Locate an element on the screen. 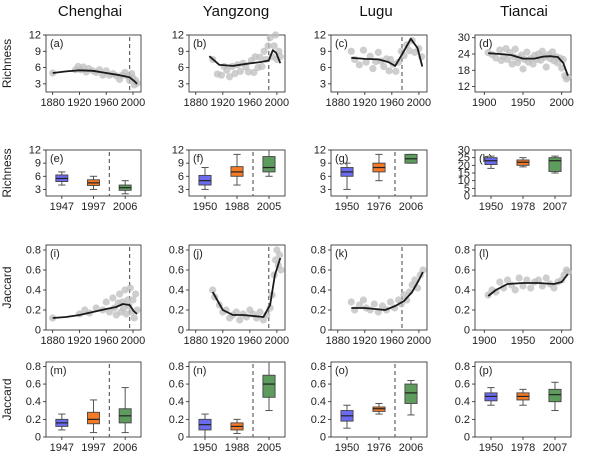  panel-letter: (n) is located at coordinates (199, 371).